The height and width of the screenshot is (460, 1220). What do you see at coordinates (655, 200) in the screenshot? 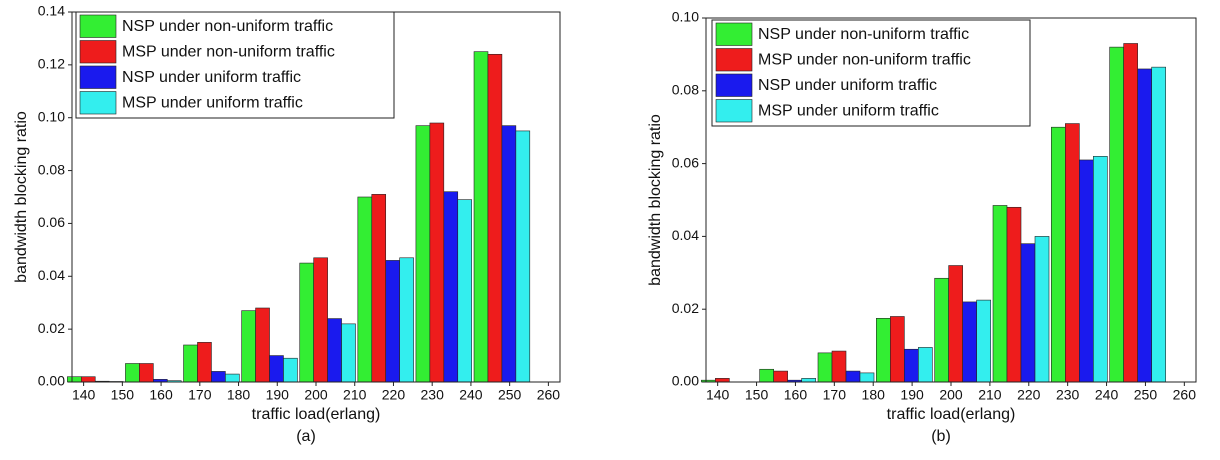
I see `y-axis-label: bandwidth blocking ratio` at bounding box center [655, 200].